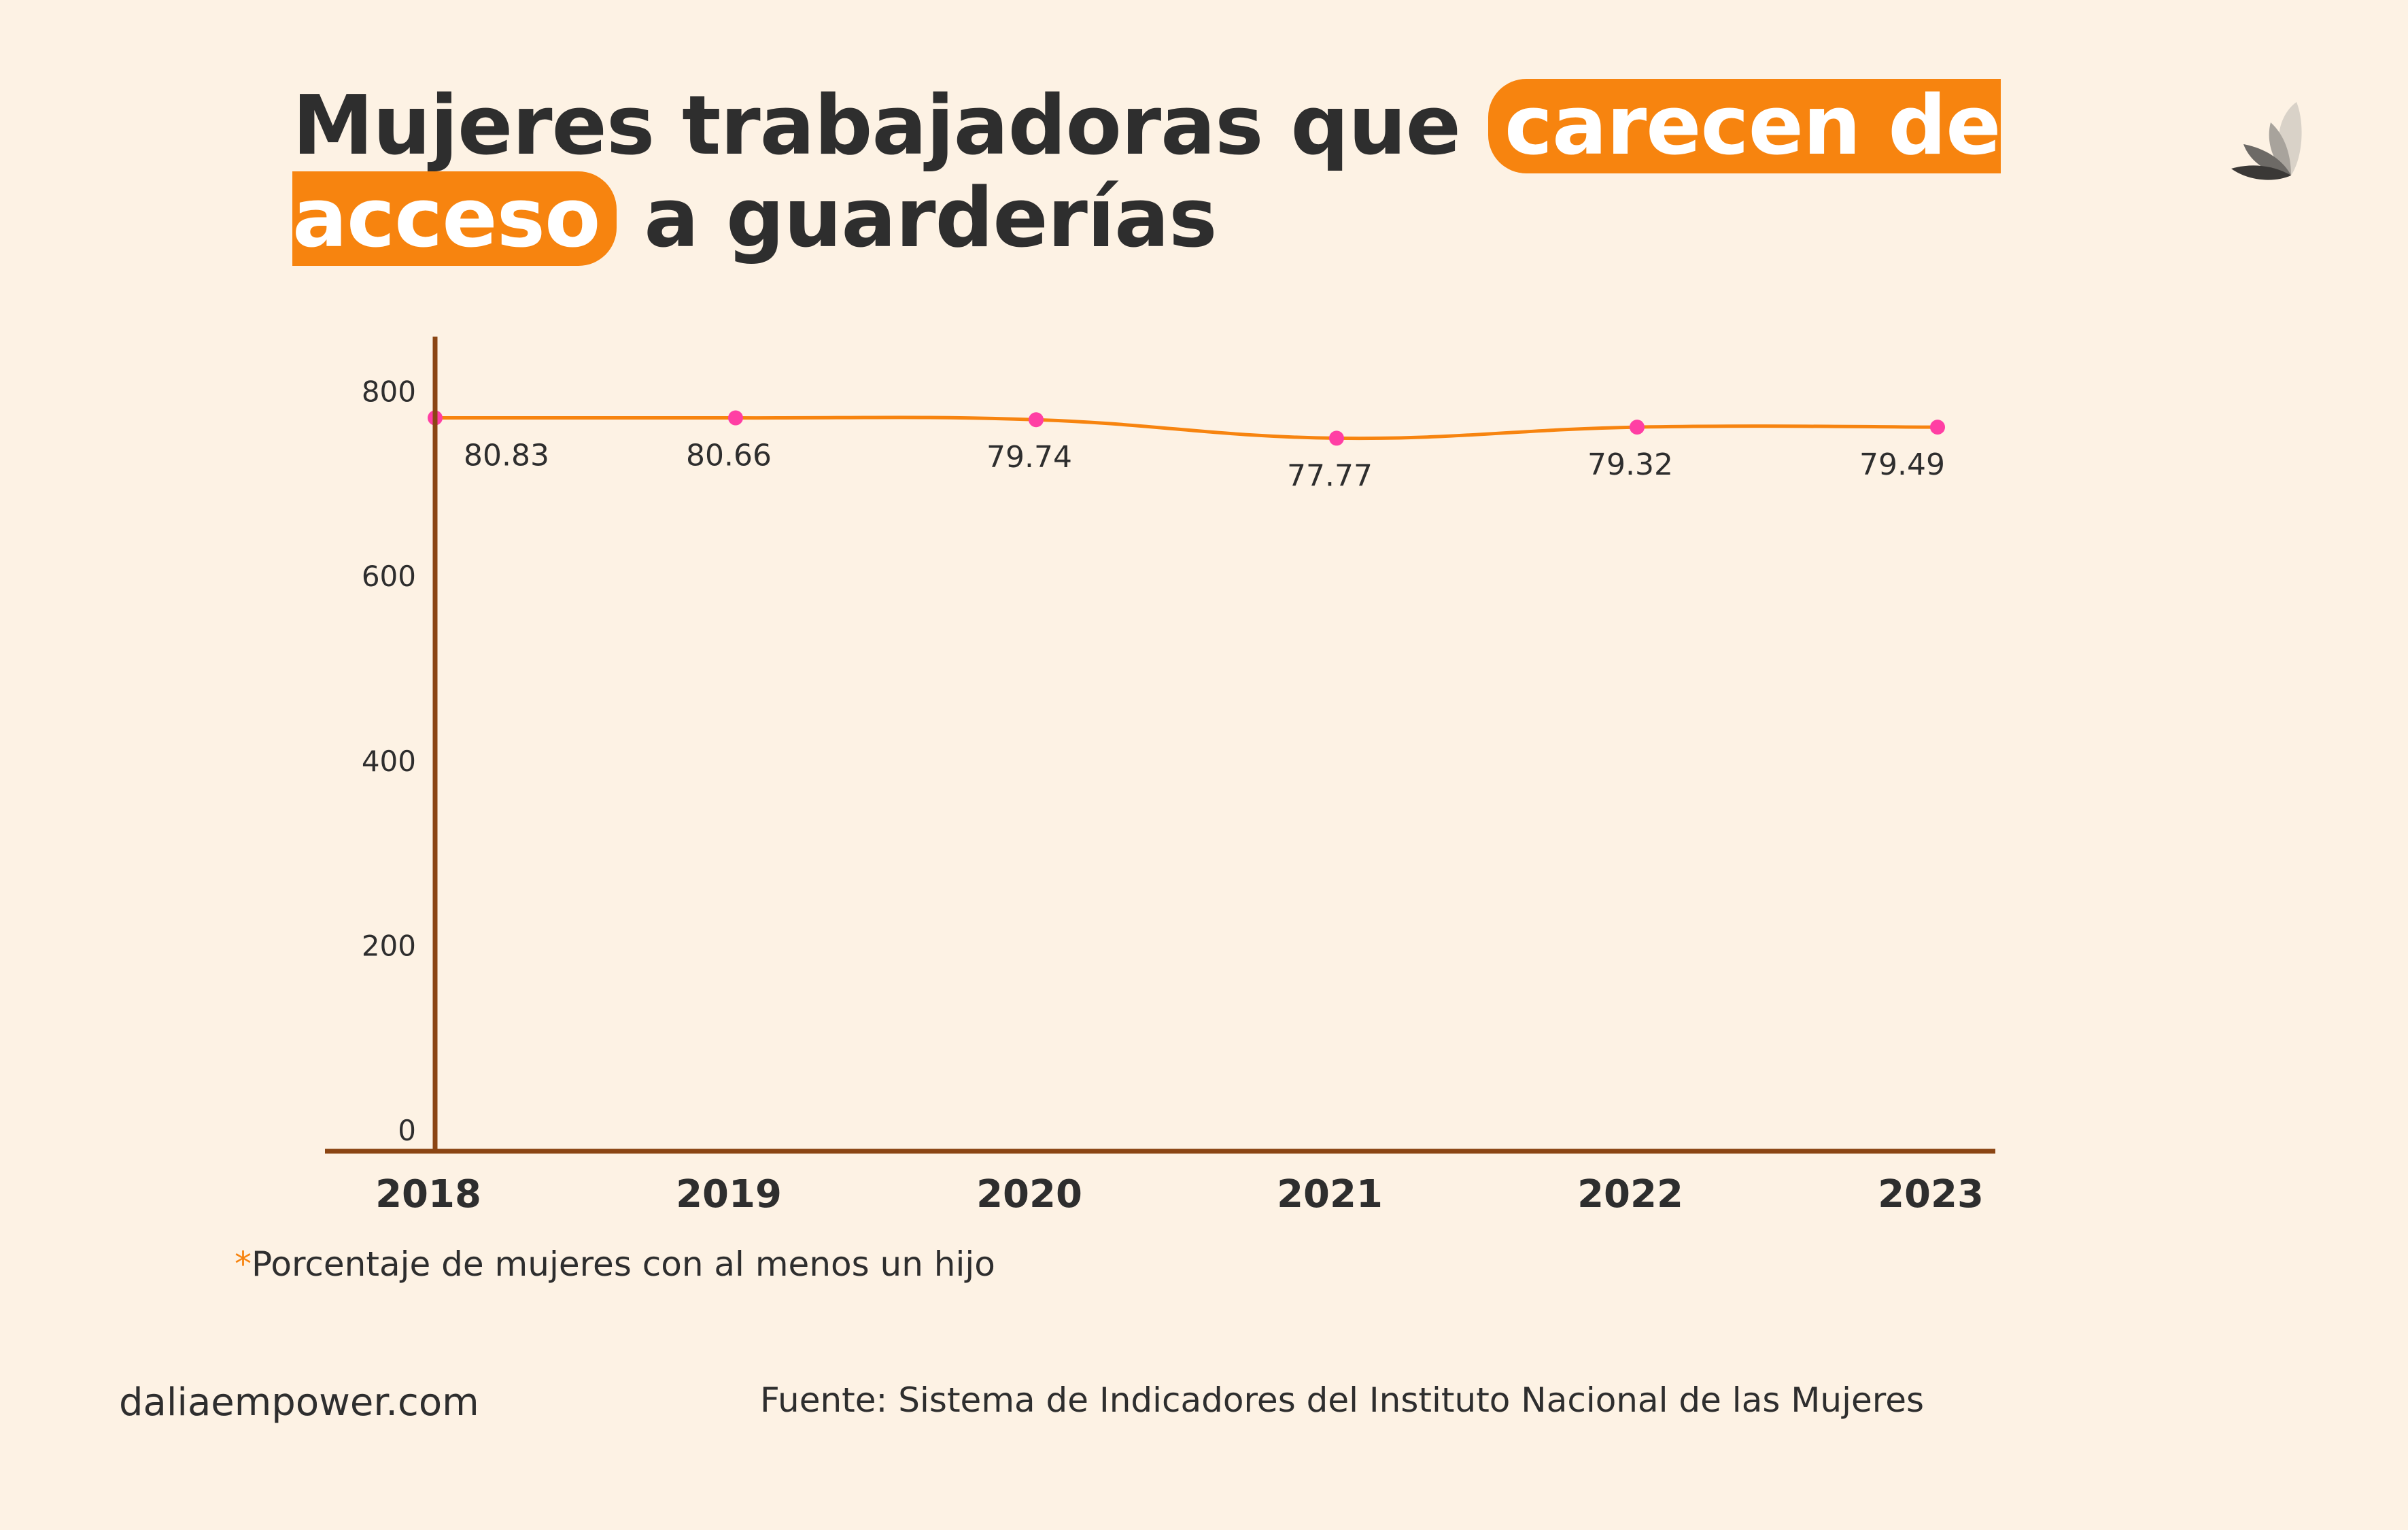 This screenshot has height=1530, width=2408. Describe the element at coordinates (1204, 467) in the screenshot. I see `data-labels: 80.83 80.66 79.74 77.77 79.32 79.49` at that location.